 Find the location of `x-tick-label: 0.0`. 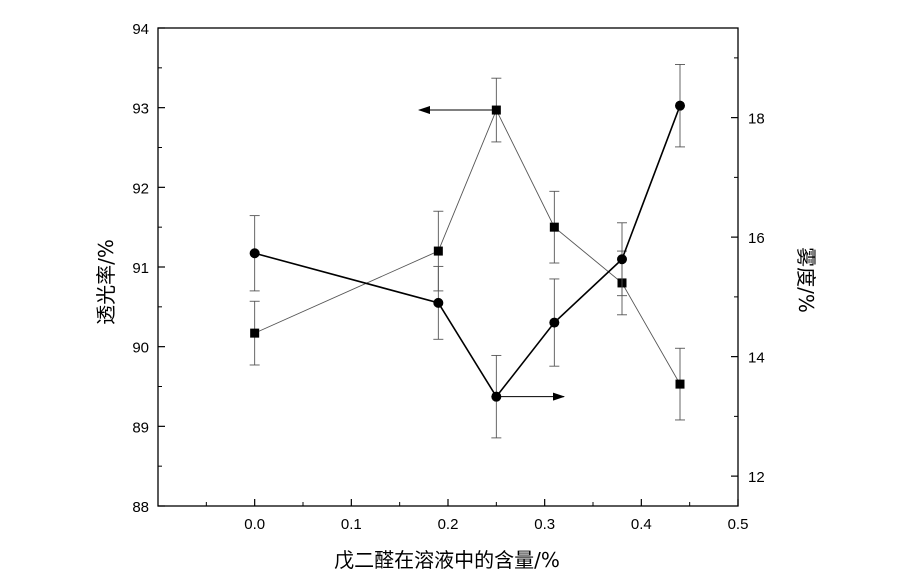

x-tick-label: 0.0 is located at coordinates (254, 524).